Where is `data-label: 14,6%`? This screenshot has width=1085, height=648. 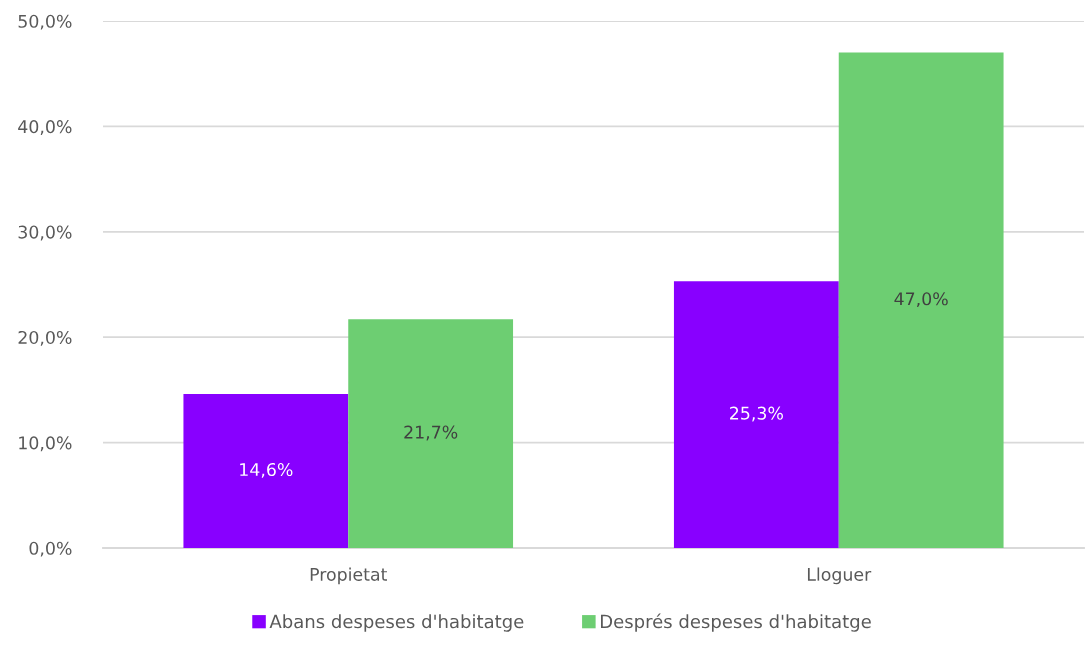
data-label: 14,6% is located at coordinates (266, 470).